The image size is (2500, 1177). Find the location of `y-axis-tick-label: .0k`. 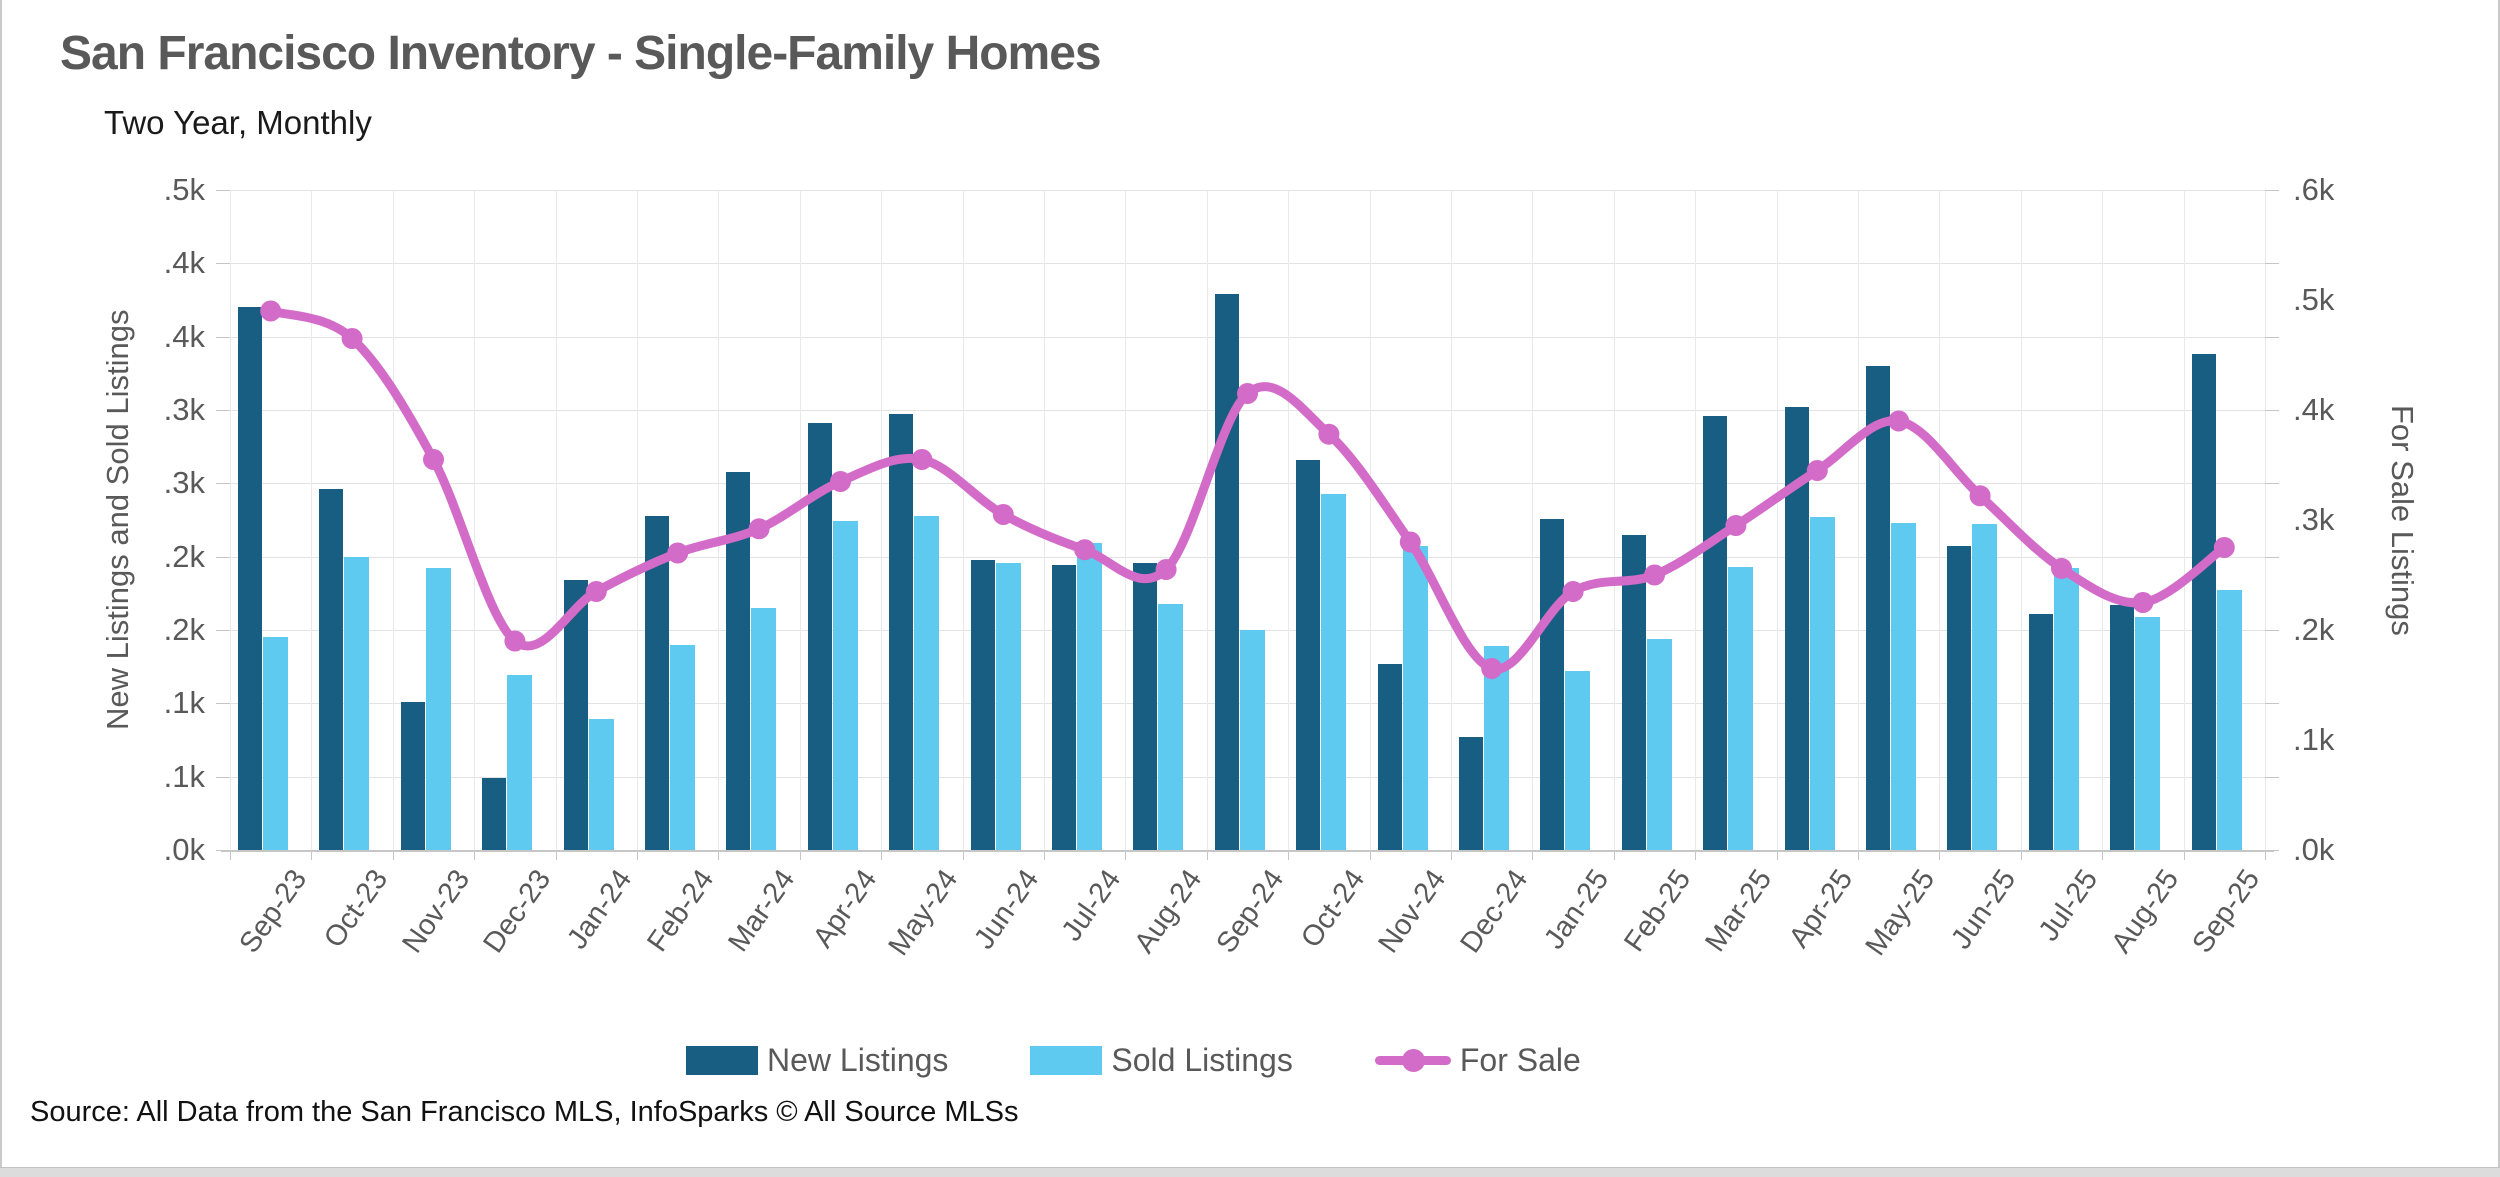

y-axis-tick-label: .0k is located at coordinates (184, 849).